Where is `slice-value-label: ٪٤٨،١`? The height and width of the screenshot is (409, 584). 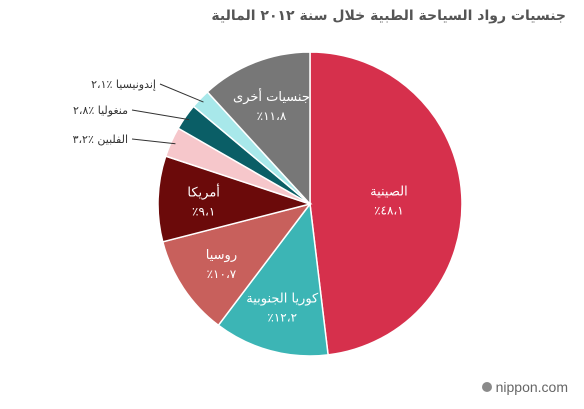
slice-value-label: ٪٤٨،١ is located at coordinates (389, 210).